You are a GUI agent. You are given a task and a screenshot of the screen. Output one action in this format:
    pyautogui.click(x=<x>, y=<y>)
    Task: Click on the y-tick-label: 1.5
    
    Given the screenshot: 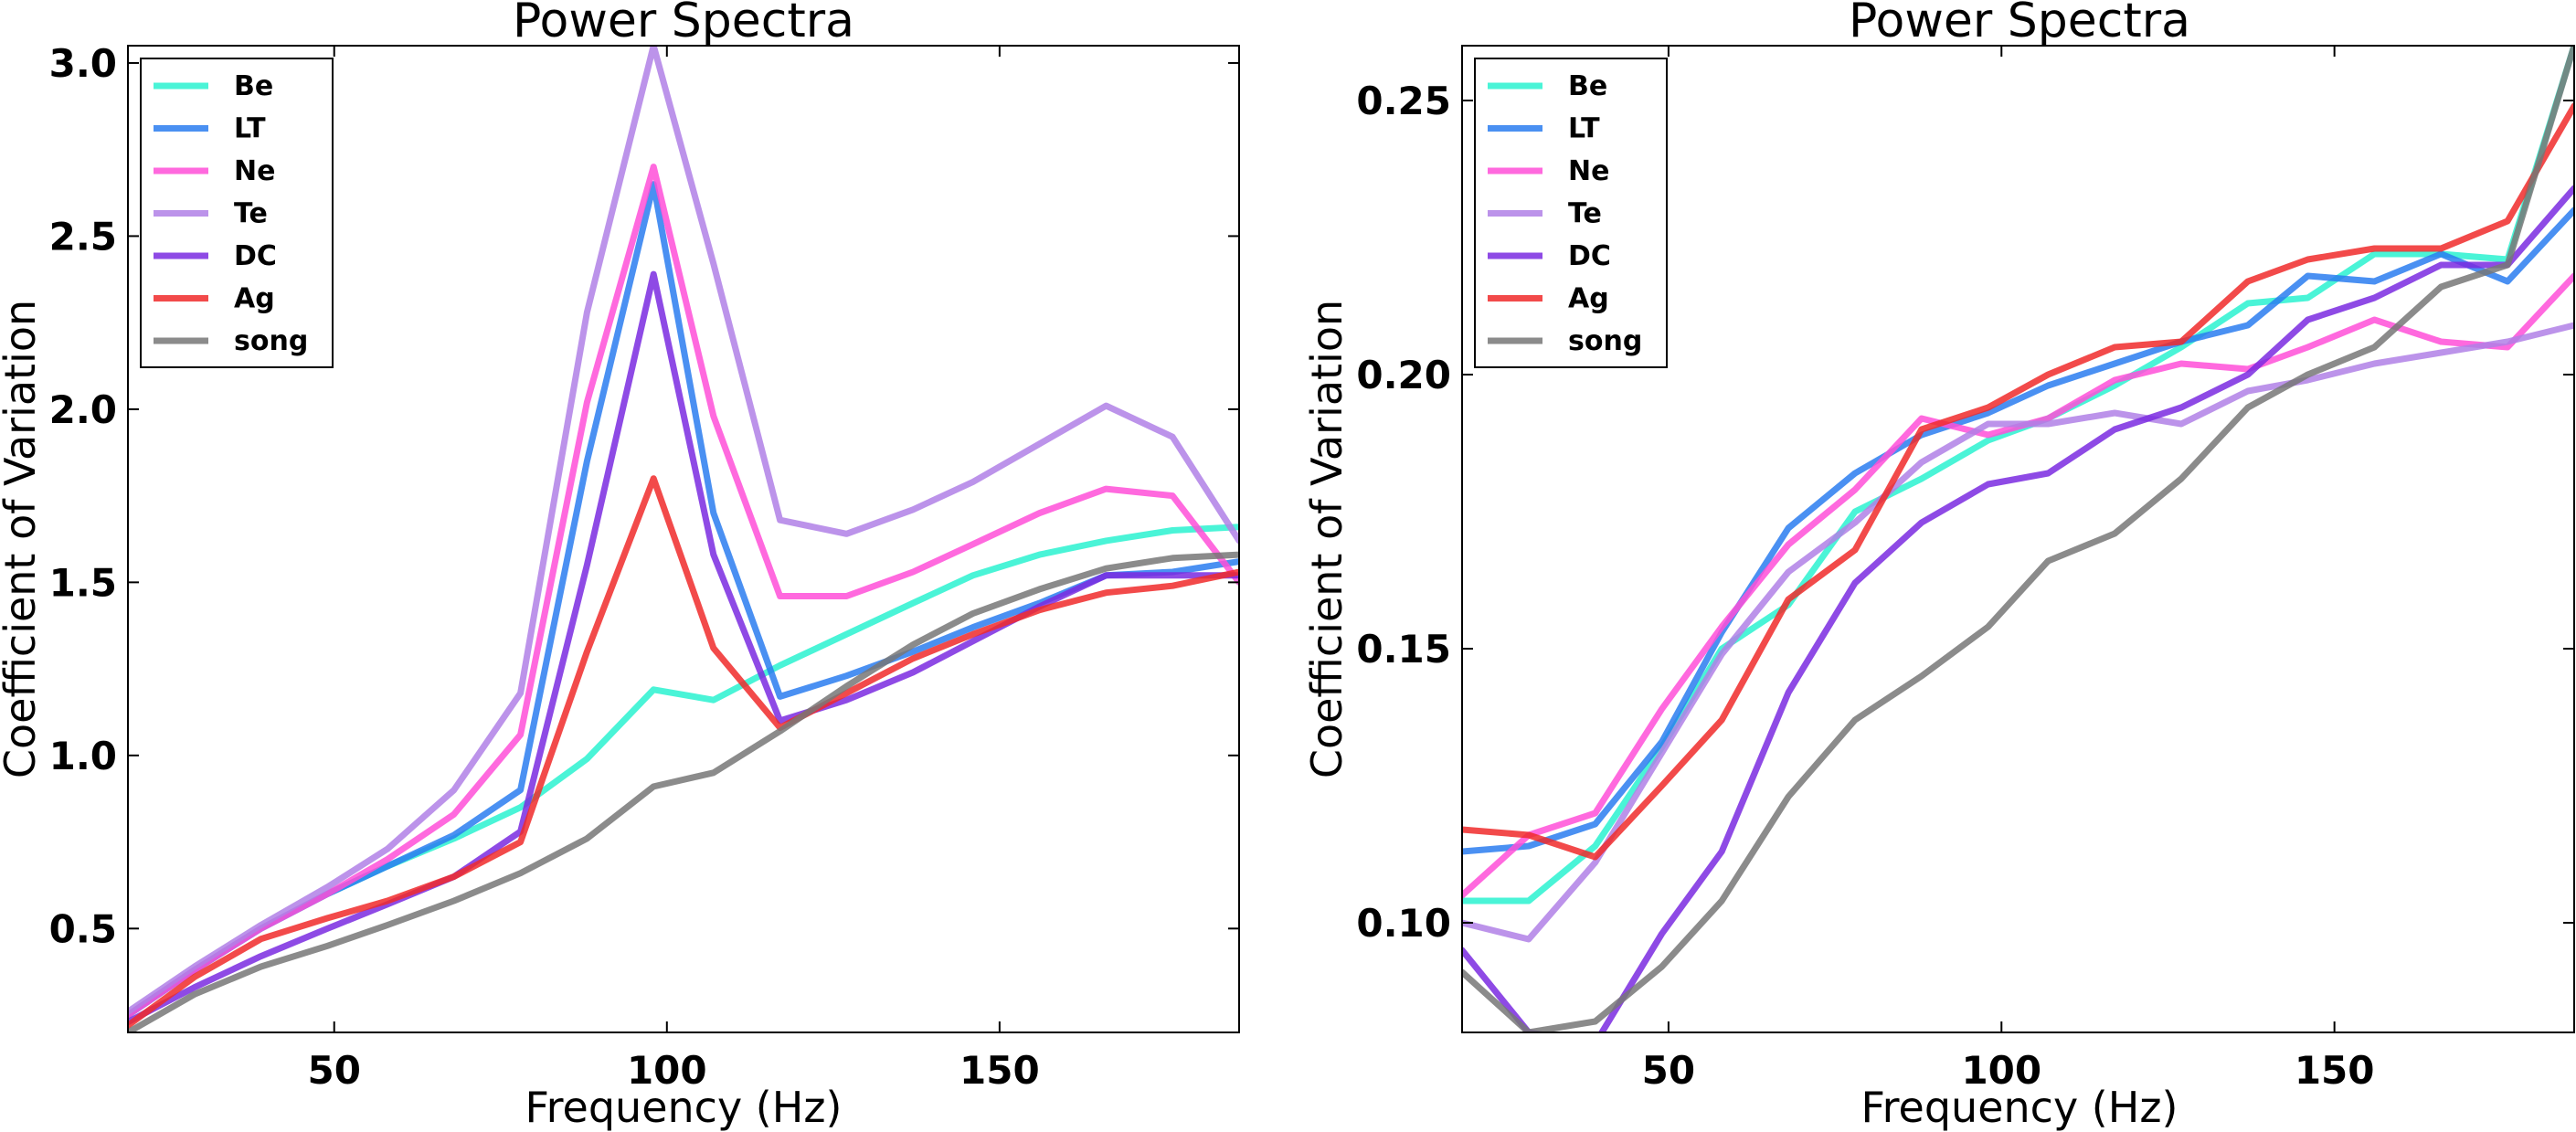 What is the action you would take?
    pyautogui.click(x=83, y=582)
    